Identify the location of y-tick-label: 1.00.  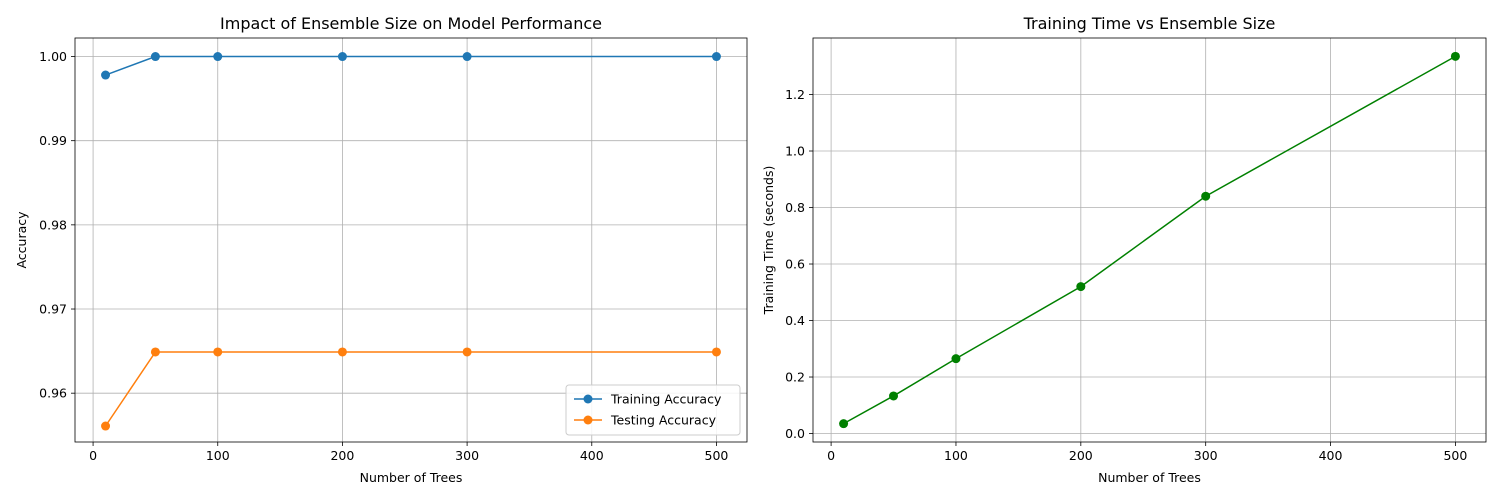
(53, 56).